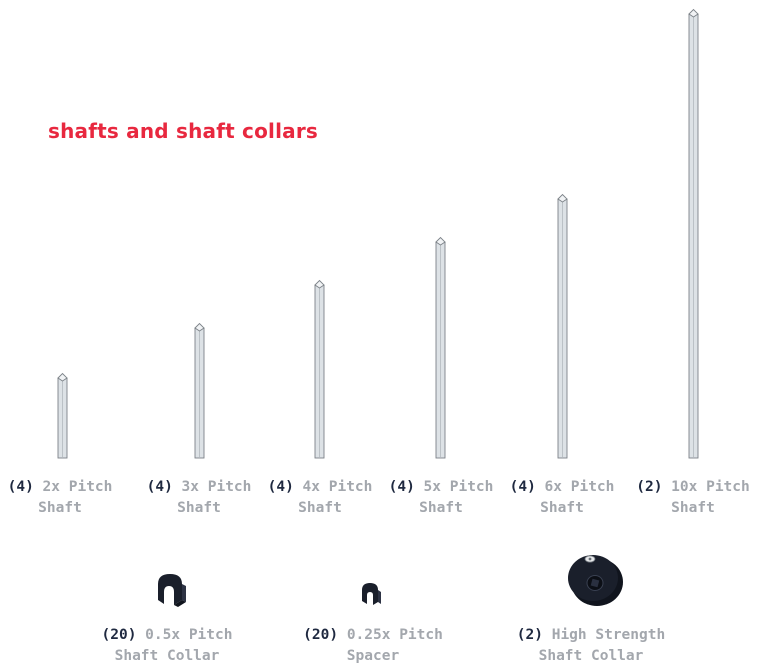 This screenshot has height=667, width=764. Describe the element at coordinates (216, 487) in the screenshot. I see `part-name: 3x Pitch` at that location.